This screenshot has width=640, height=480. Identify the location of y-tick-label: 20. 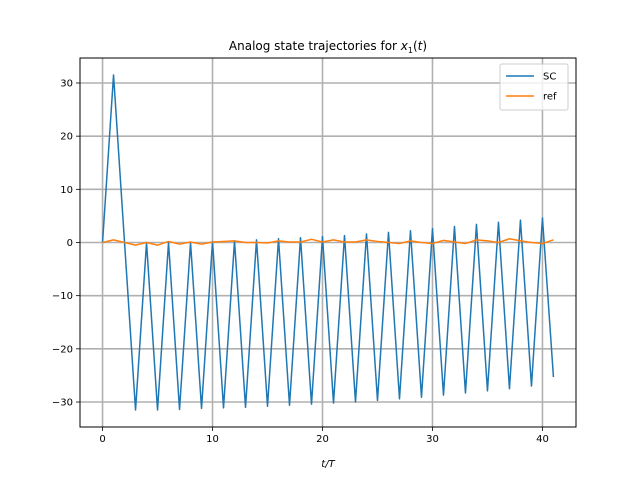
(66, 137).